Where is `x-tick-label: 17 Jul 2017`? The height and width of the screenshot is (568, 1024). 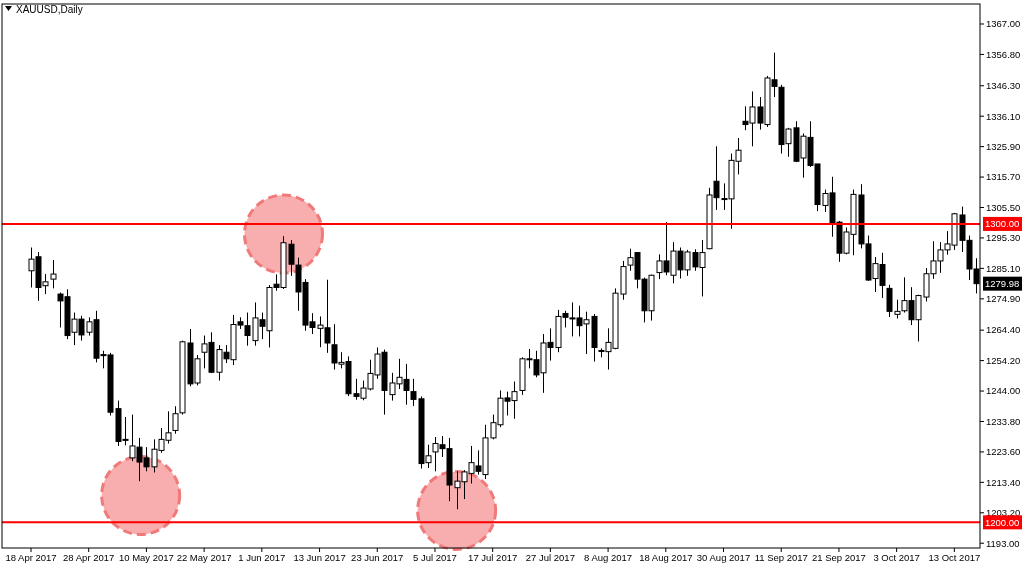 x-tick-label: 17 Jul 2017 is located at coordinates (493, 557).